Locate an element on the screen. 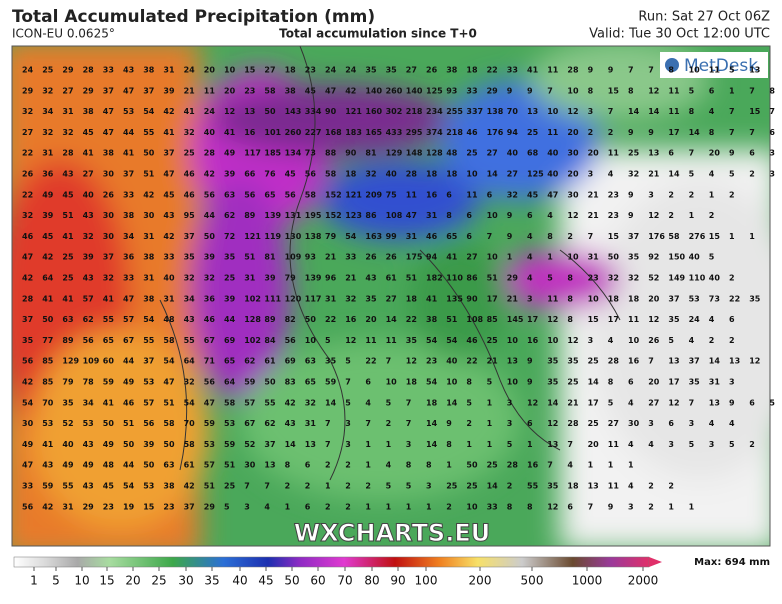  grid-value: 32 is located at coordinates (310, 402).